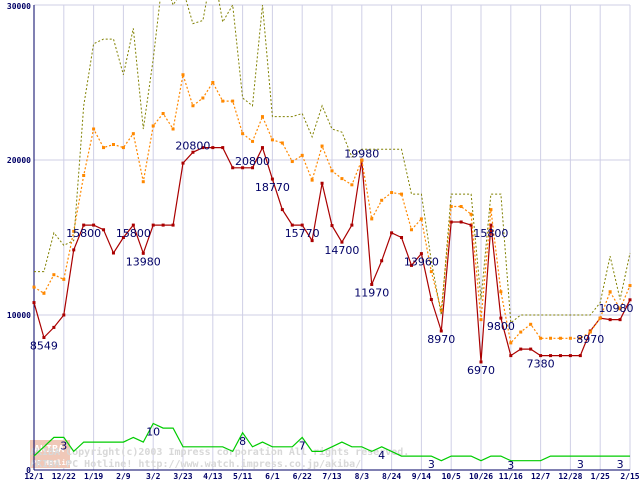 Image resolution: width=640 pixels, height=480 pixels. Describe the element at coordinates (49, 449) in the screenshot. I see `watermark-logo-top: AKIBA` at that location.